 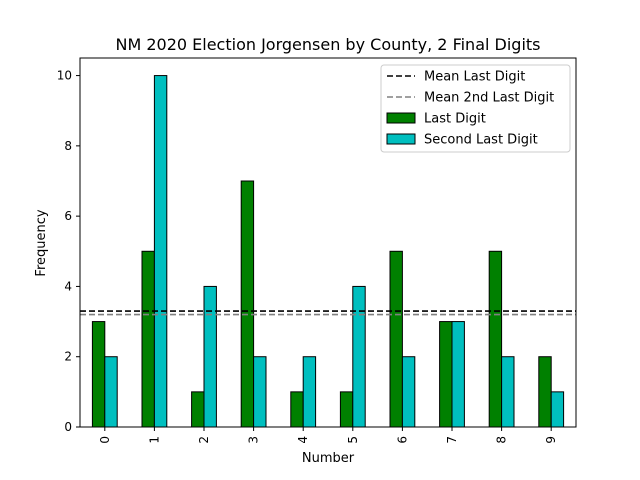 I want to click on x-tick-label: 0, so click(x=105, y=440).